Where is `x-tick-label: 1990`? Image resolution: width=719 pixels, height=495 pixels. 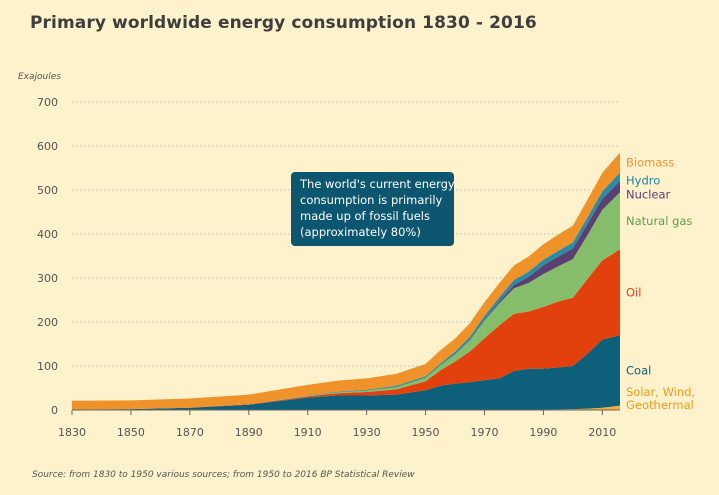 x-tick-label: 1990 is located at coordinates (543, 432).